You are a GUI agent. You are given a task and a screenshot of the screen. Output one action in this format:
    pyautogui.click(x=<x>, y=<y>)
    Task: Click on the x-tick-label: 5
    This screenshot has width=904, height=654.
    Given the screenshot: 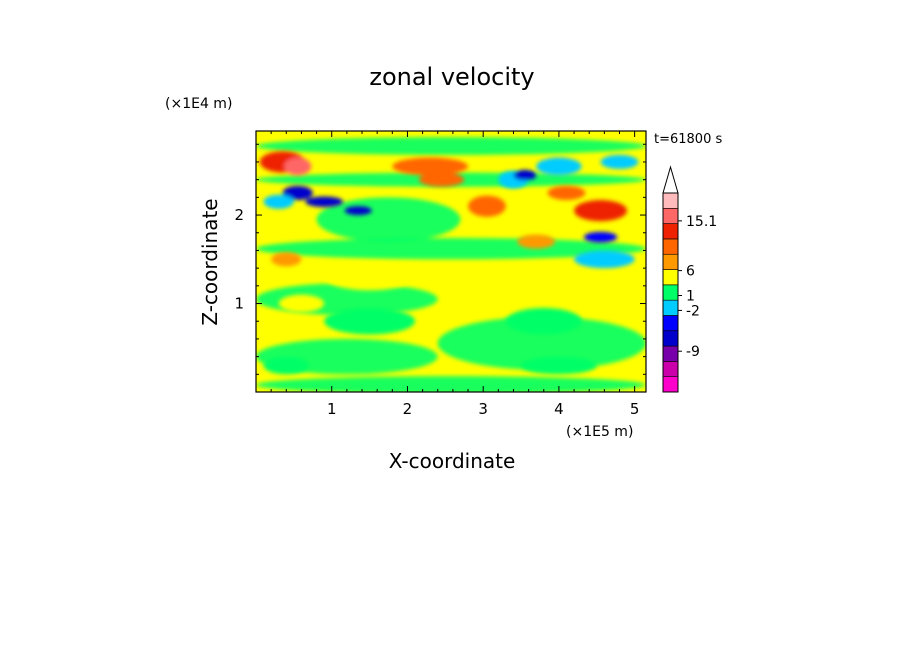 What is the action you would take?
    pyautogui.click(x=635, y=409)
    